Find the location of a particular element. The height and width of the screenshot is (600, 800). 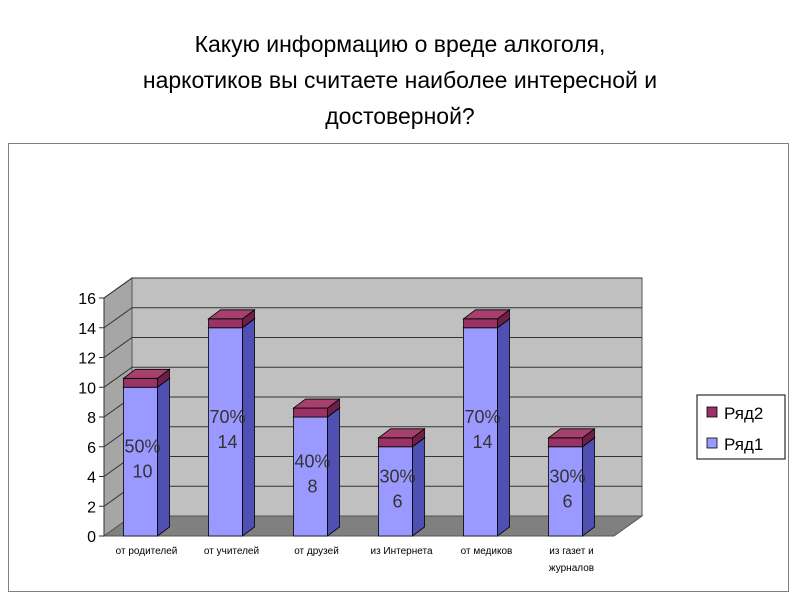

y-tick-label: 14 is located at coordinates (87, 329).